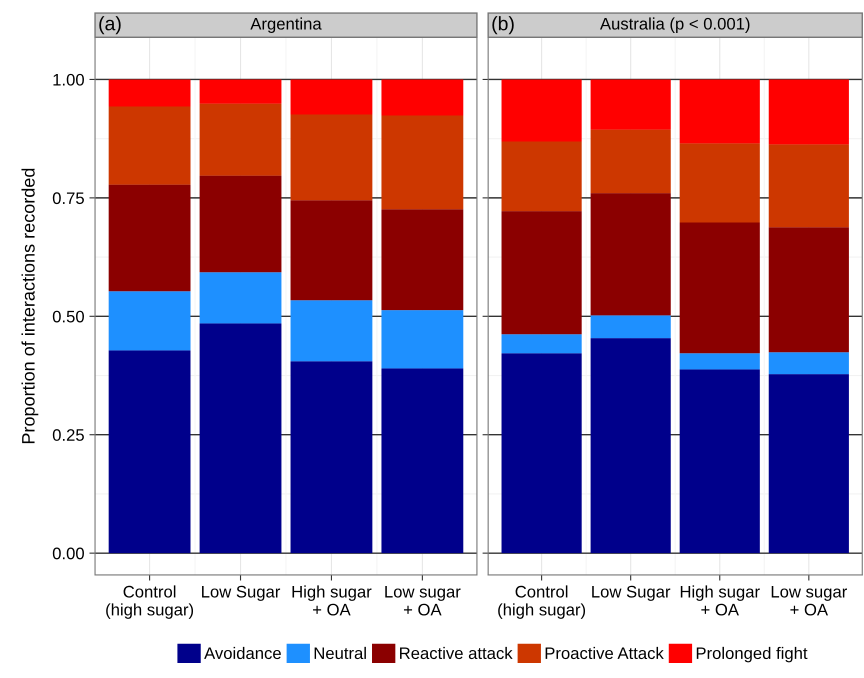 This screenshot has width=864, height=678. Describe the element at coordinates (68, 316) in the screenshot. I see `y-tick-label: 0.50` at that location.